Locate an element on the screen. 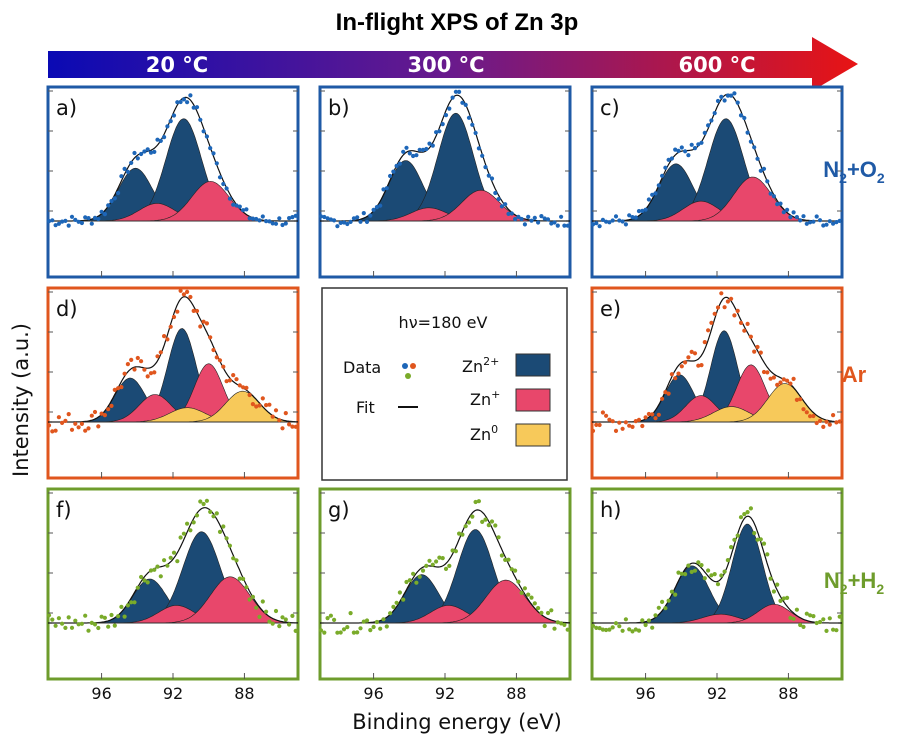 Image resolution: width=914 pixels, height=737 pixels. panel-a: a) is located at coordinates (173, 182).